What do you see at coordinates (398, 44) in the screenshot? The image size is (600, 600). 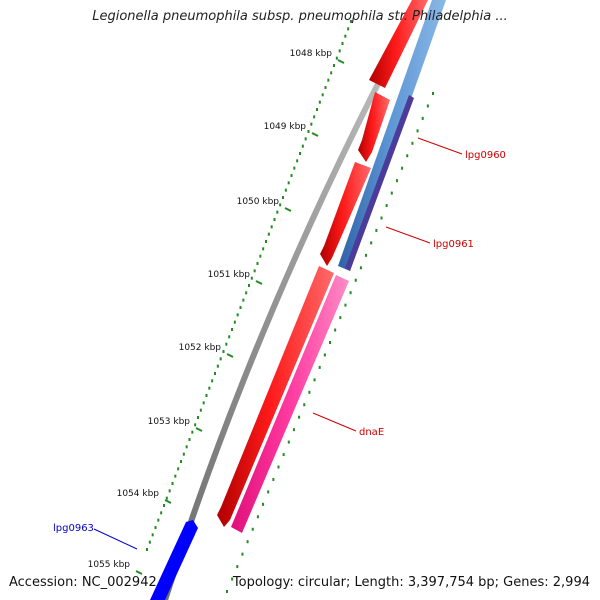 I see `gene-arrow-lpg0960-upper` at bounding box center [398, 44].